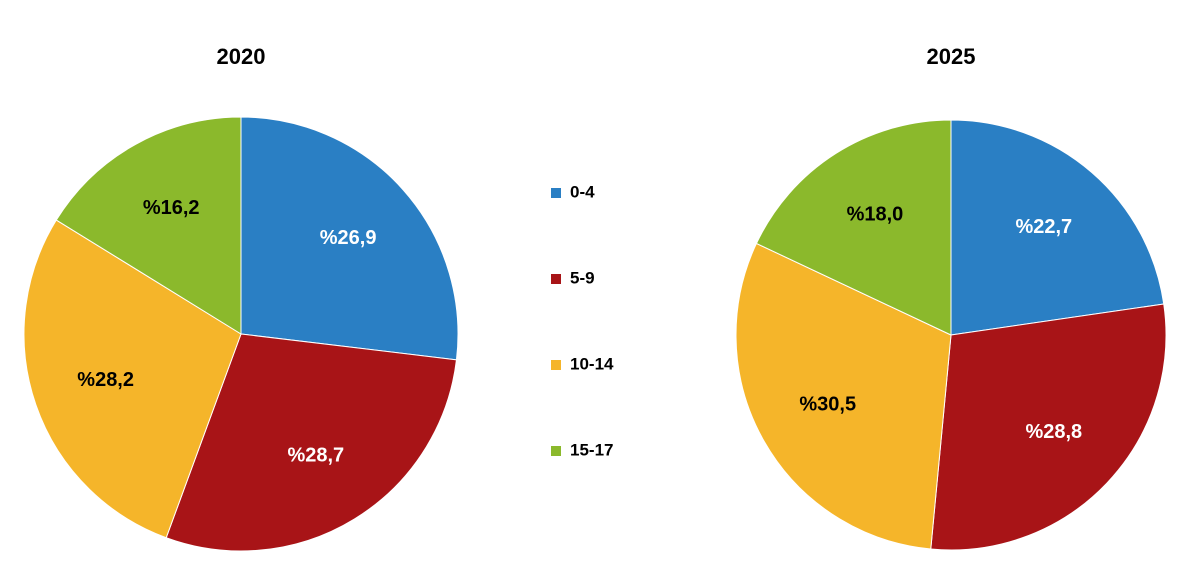  I want to click on data-label: %18,0, so click(875, 214).